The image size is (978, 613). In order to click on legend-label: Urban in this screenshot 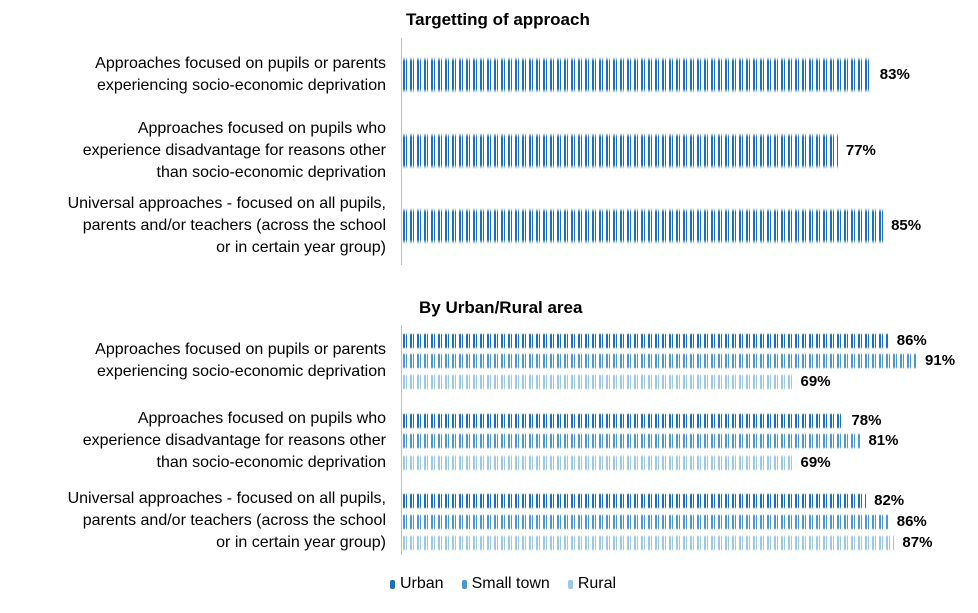, I will do `click(422, 583)`.